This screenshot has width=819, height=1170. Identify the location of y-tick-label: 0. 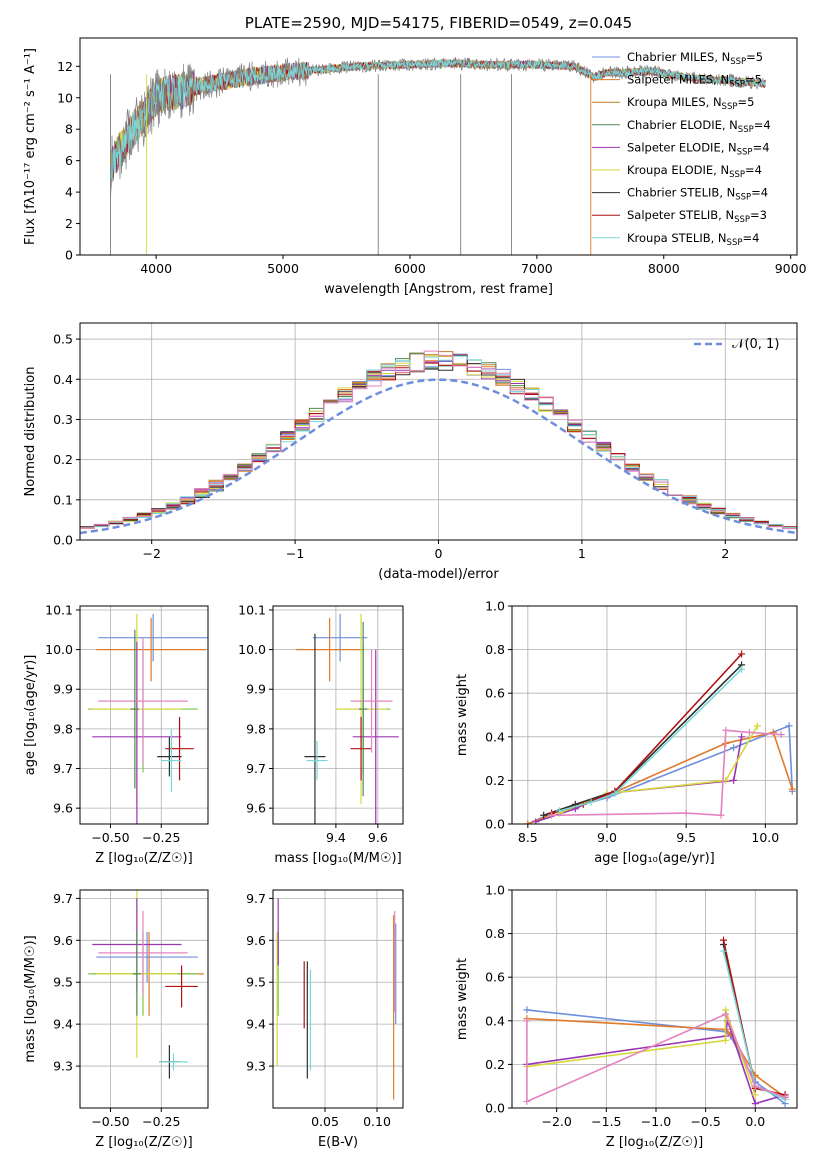
(69, 255).